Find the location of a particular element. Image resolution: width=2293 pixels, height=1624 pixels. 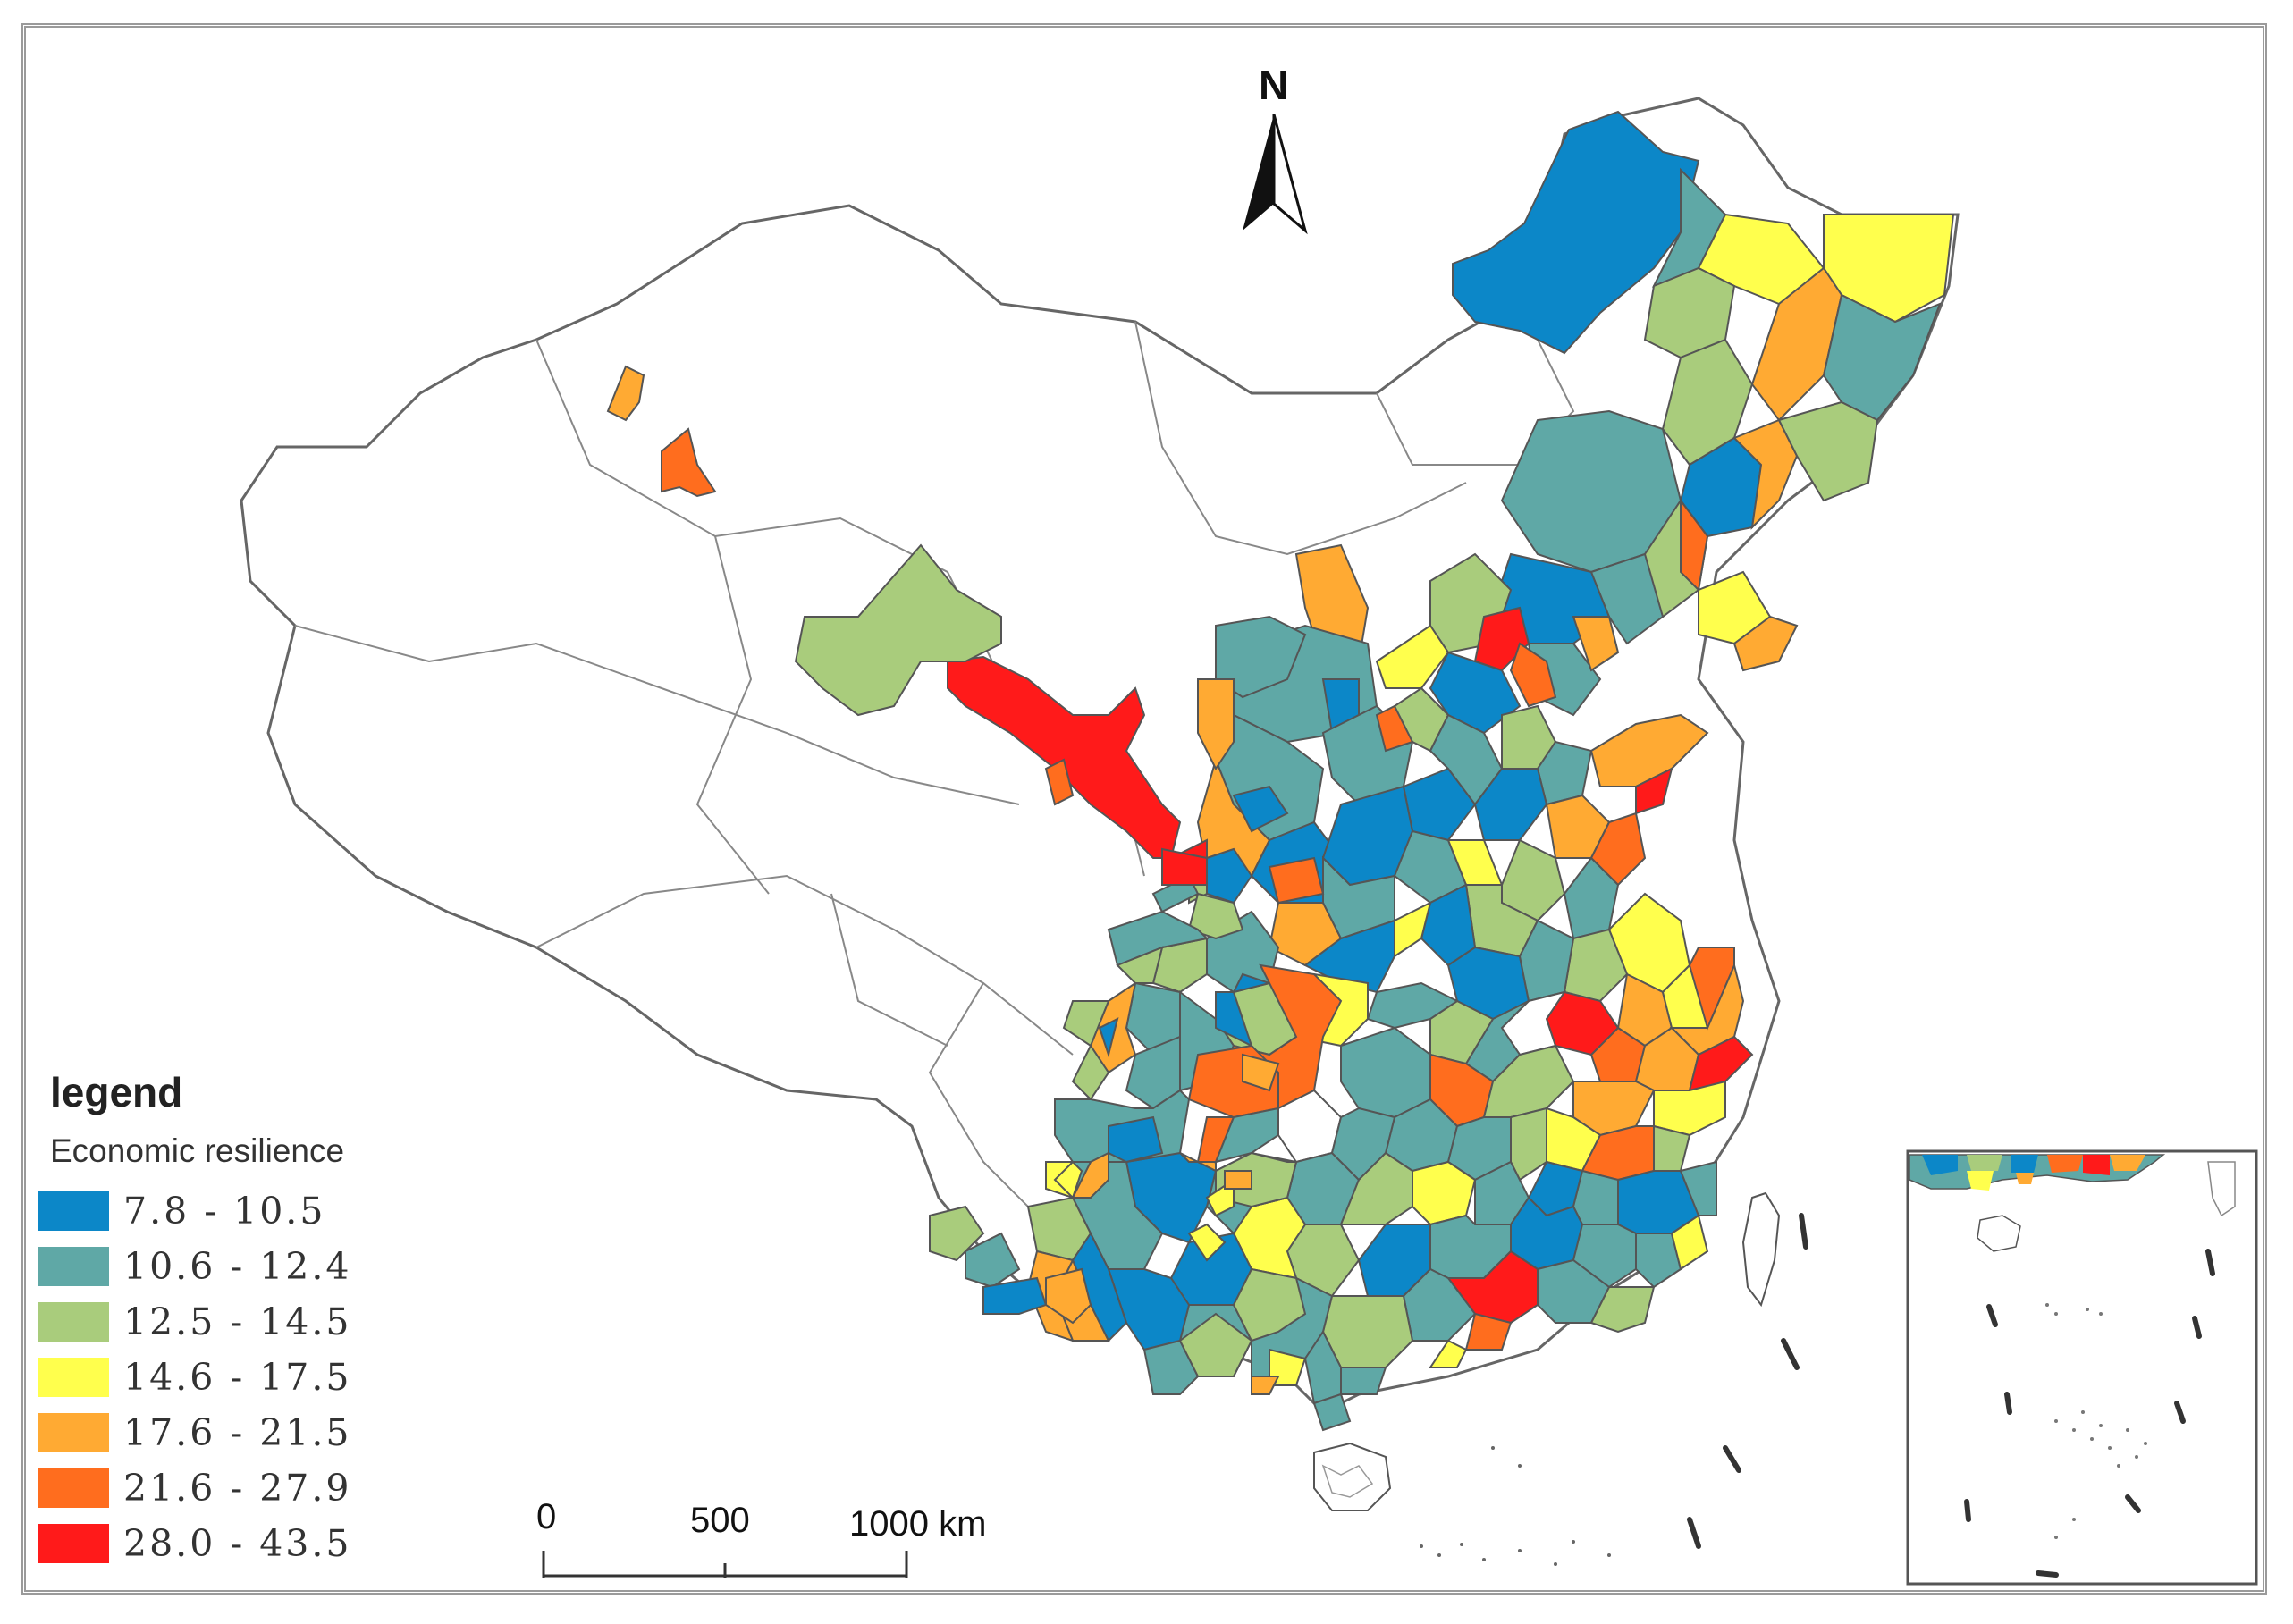

legend-label: 14.6 - 17.5 is located at coordinates (237, 1378).